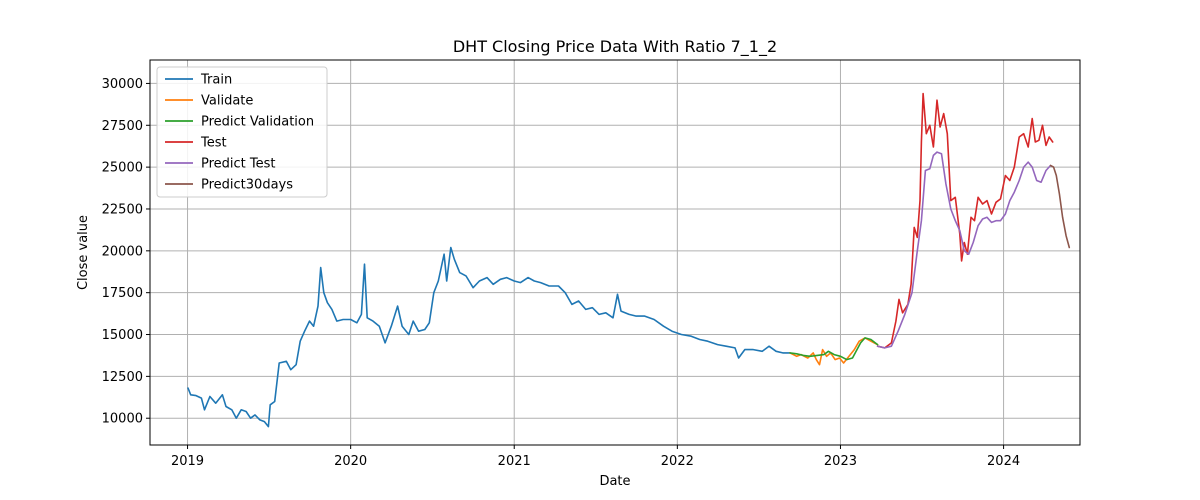 This screenshot has width=1200, height=500. I want to click on x-axis-title: Date, so click(614, 481).